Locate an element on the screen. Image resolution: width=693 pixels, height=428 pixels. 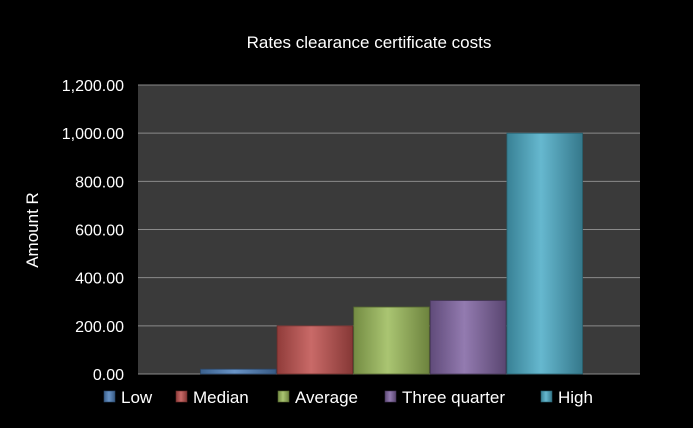
bar-three-quarter is located at coordinates (468, 337).